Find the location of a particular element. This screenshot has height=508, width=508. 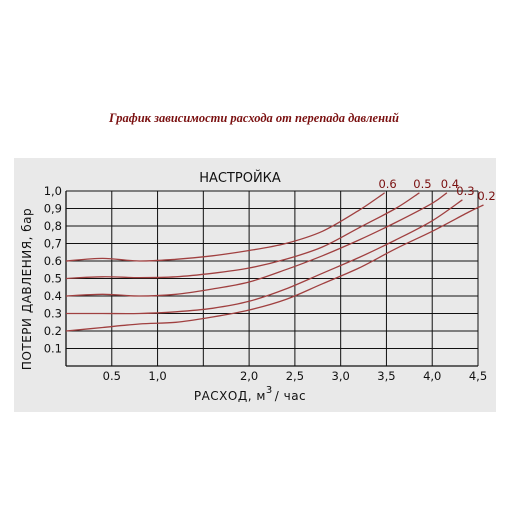

x-axis-label: РАСХОД, м is located at coordinates (230, 396).